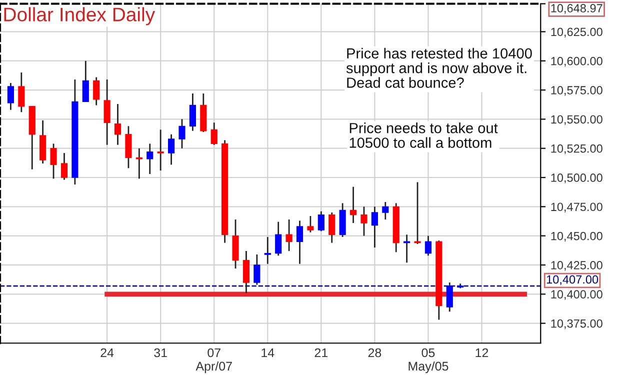  What do you see at coordinates (214, 361) in the screenshot?
I see `x-tick-label: 07 Apr/07` at bounding box center [214, 361].